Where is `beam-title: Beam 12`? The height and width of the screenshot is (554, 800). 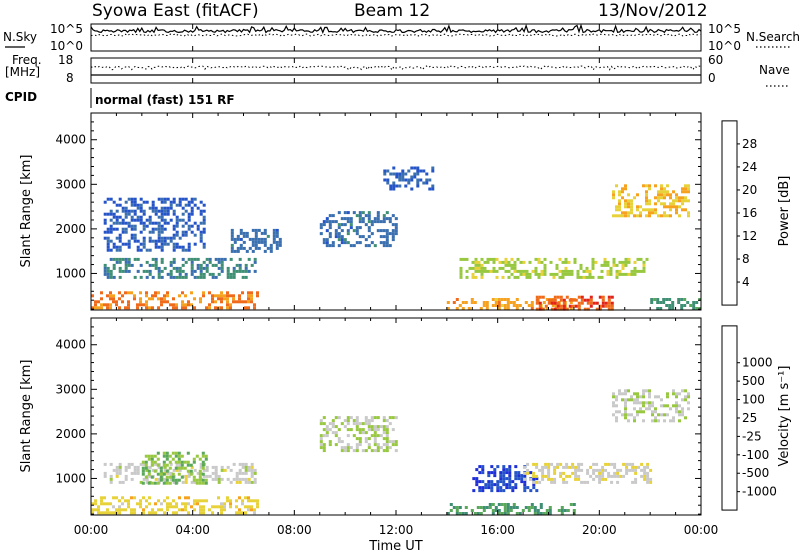
beam-title: Beam 12 is located at coordinates (392, 11).